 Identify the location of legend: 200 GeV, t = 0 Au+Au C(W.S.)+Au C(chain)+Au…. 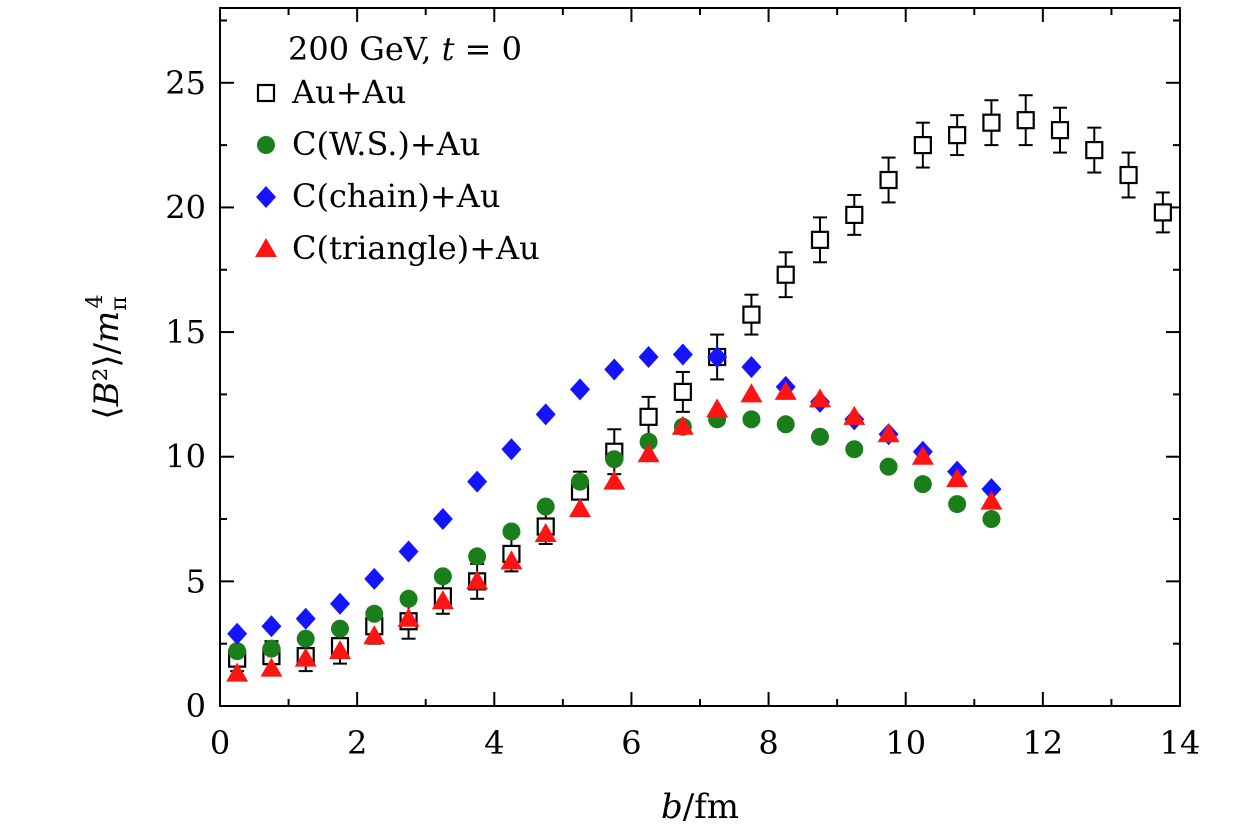
(397, 148).